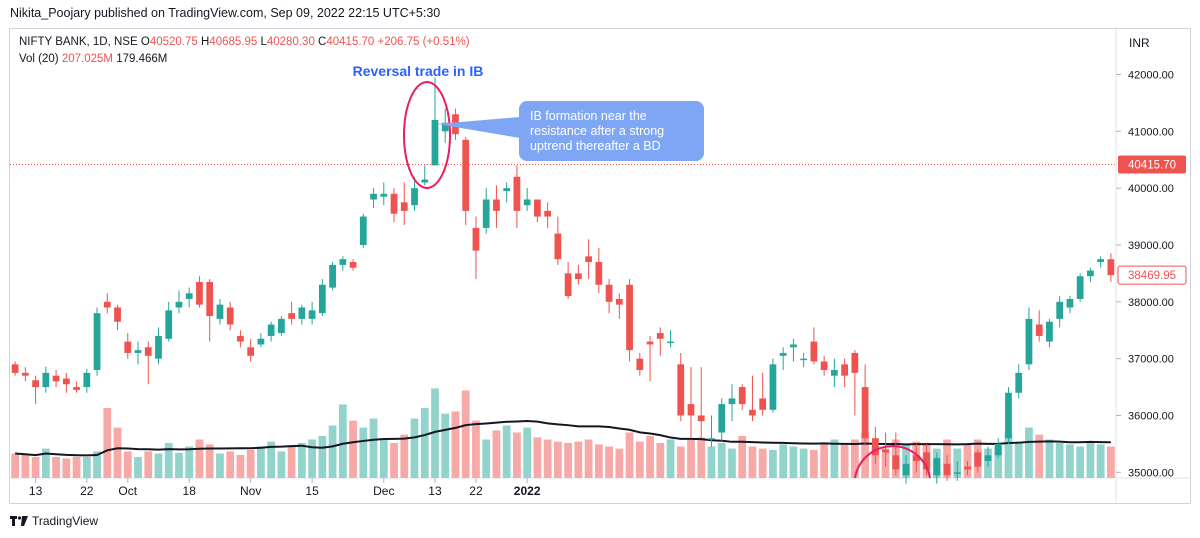 This screenshot has width=1200, height=538. What do you see at coordinates (527, 491) in the screenshot?
I see `time-tick-label: 2022` at bounding box center [527, 491].